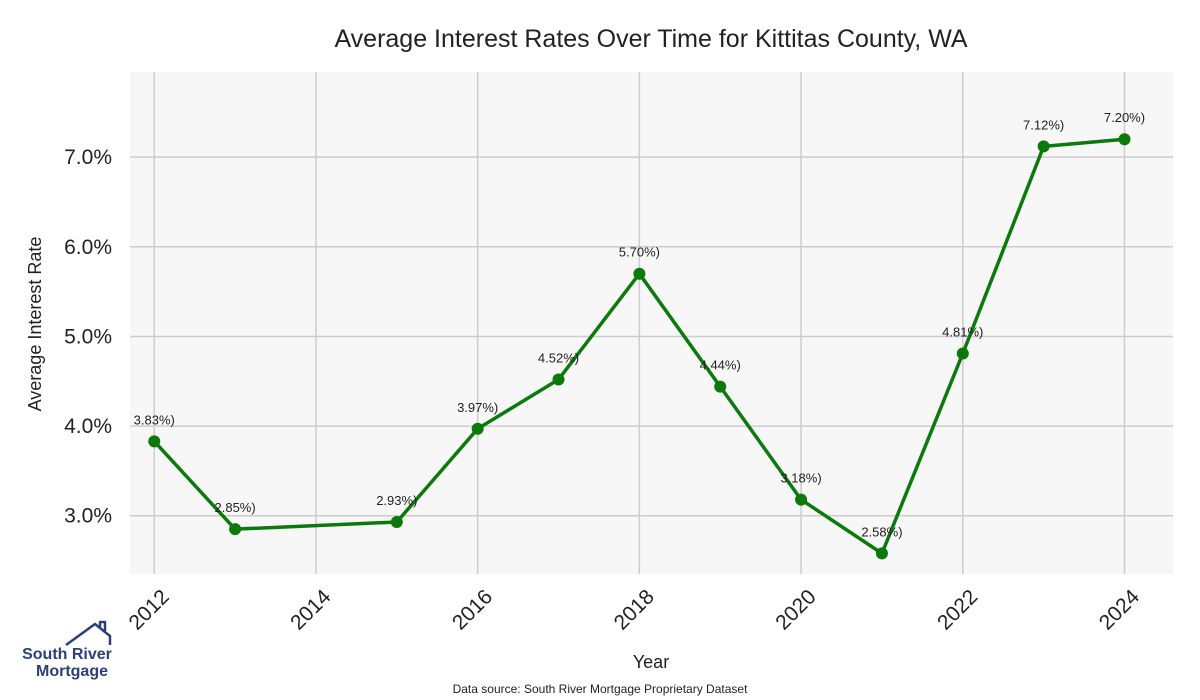 Image resolution: width=1200 pixels, height=700 pixels. I want to click on x-tick-label: 2018, so click(634, 609).